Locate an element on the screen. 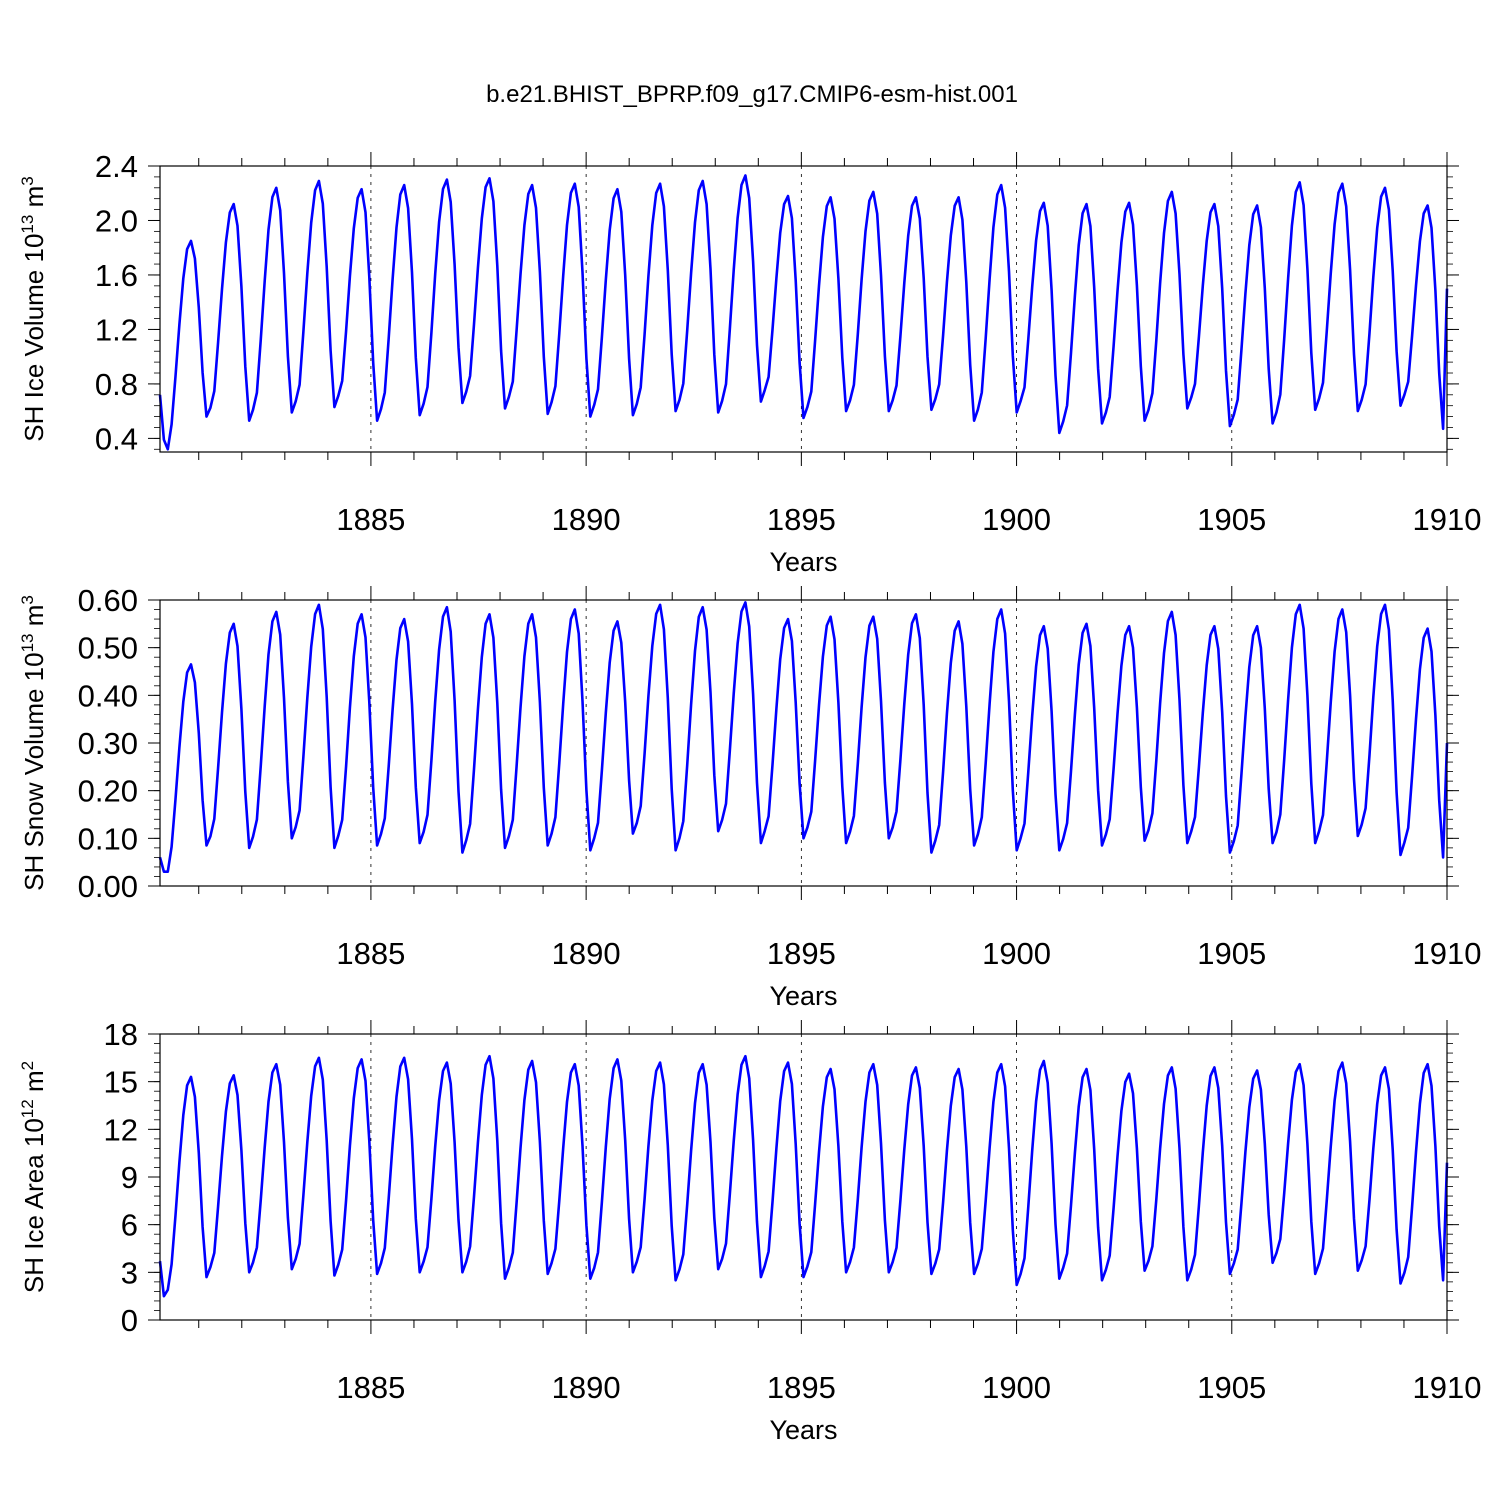 The image size is (1500, 1500). y-tick-label: 0 is located at coordinates (129, 1320).